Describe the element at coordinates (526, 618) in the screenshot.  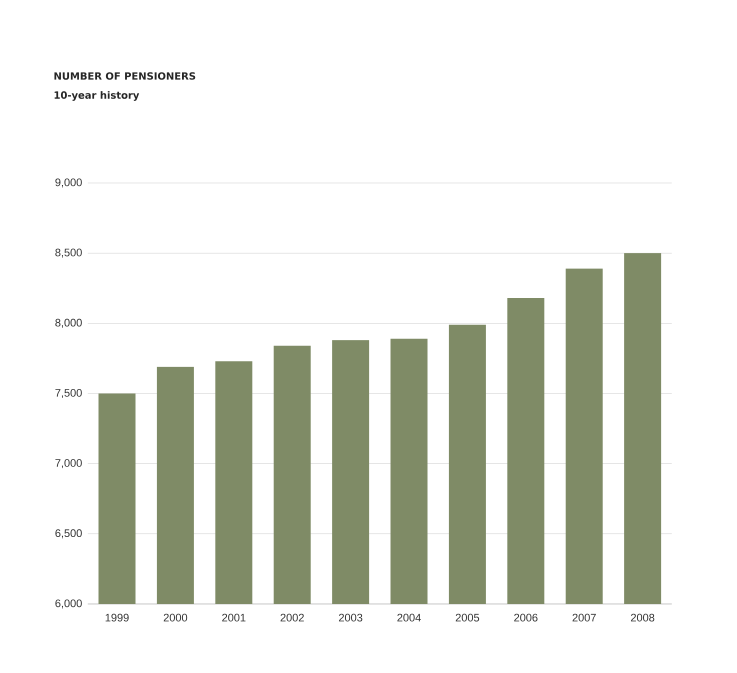
I see `x-tick-label: 2006` at that location.